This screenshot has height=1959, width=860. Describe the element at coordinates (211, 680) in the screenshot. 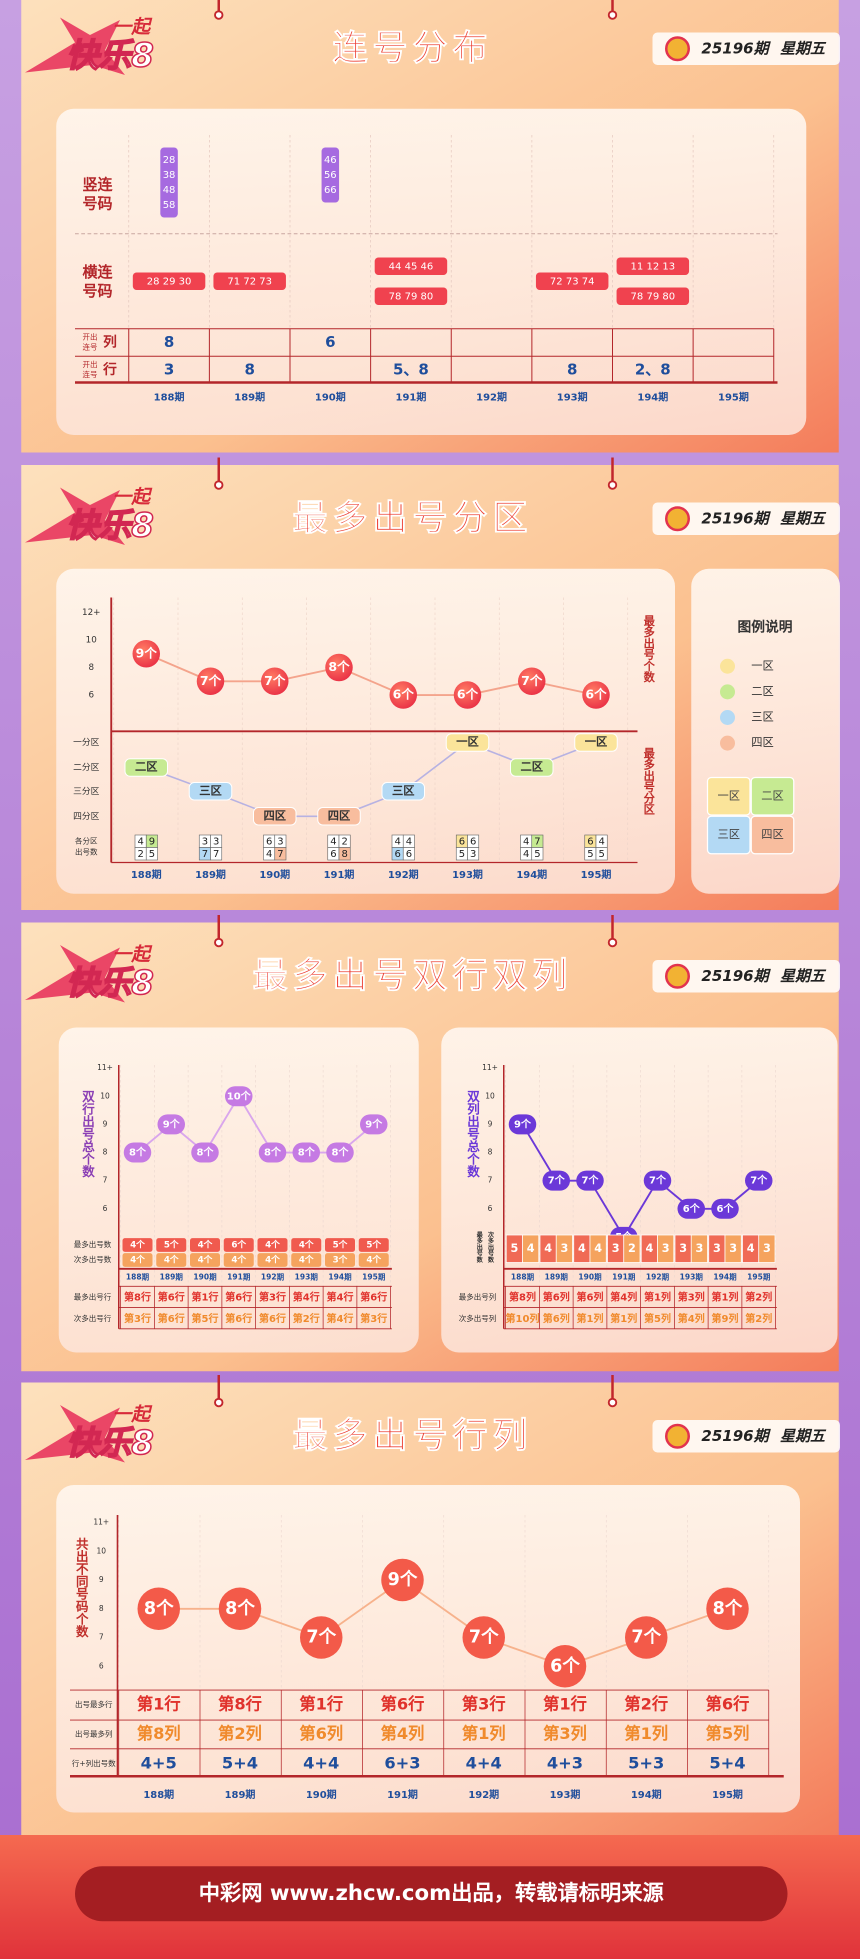

I see `count-label: 7个` at that location.